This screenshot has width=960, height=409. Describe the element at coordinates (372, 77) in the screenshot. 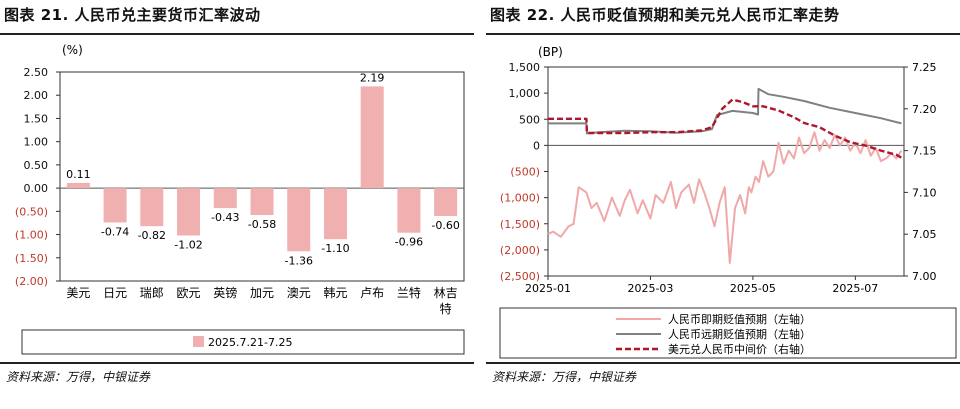

I see `left-bar-value-label: 2.19` at that location.